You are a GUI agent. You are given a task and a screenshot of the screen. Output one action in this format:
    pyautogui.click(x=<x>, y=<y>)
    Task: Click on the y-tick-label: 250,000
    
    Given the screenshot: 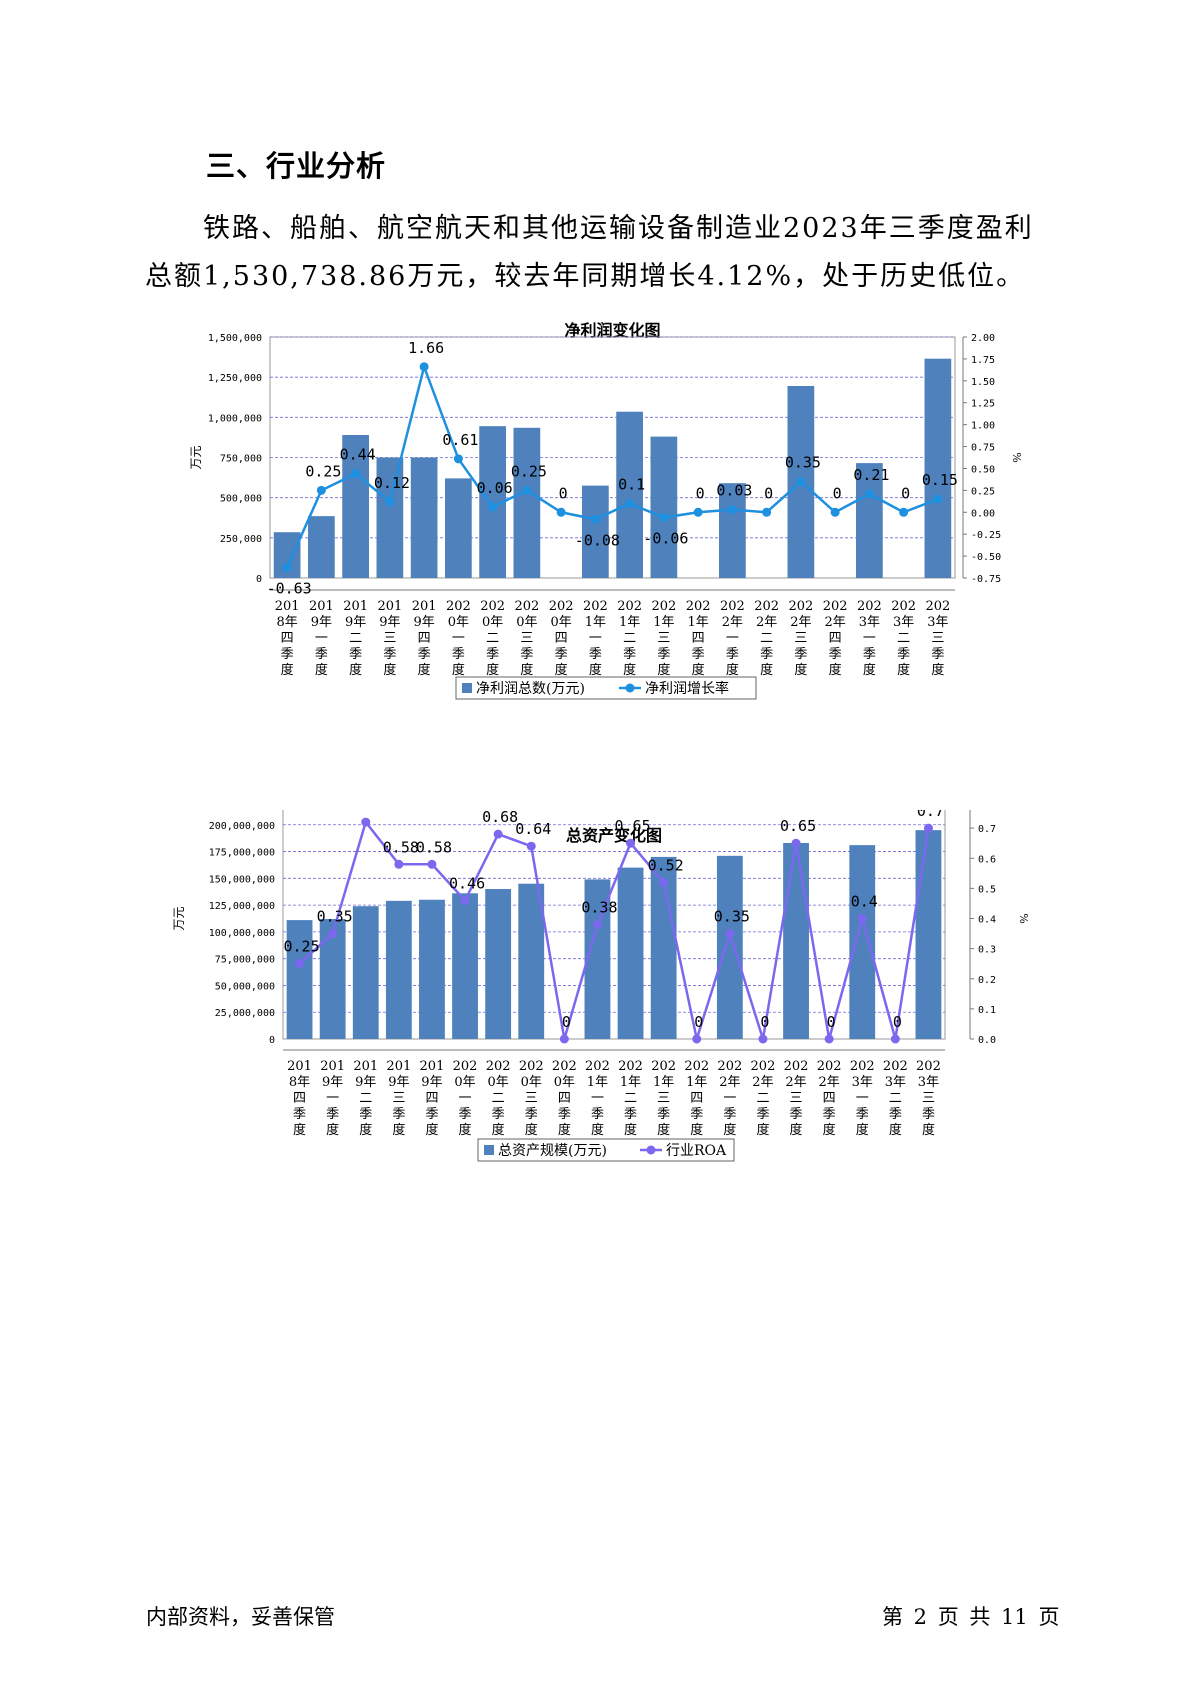 What is the action you would take?
    pyautogui.click(x=241, y=539)
    